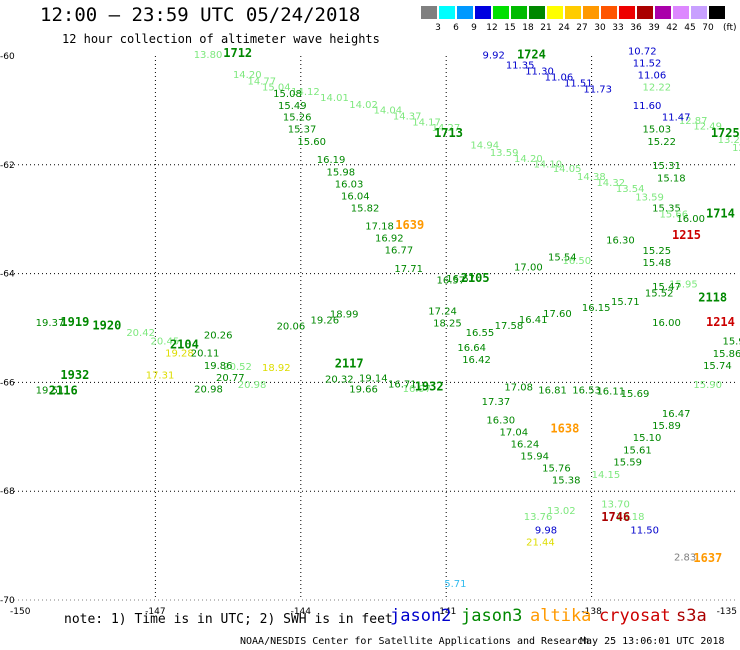 Image resolution: width=740 pixels, height=650 pixels. What do you see at coordinates (305, 92) in the screenshot?
I see `swh-label: 14.12` at bounding box center [305, 92].